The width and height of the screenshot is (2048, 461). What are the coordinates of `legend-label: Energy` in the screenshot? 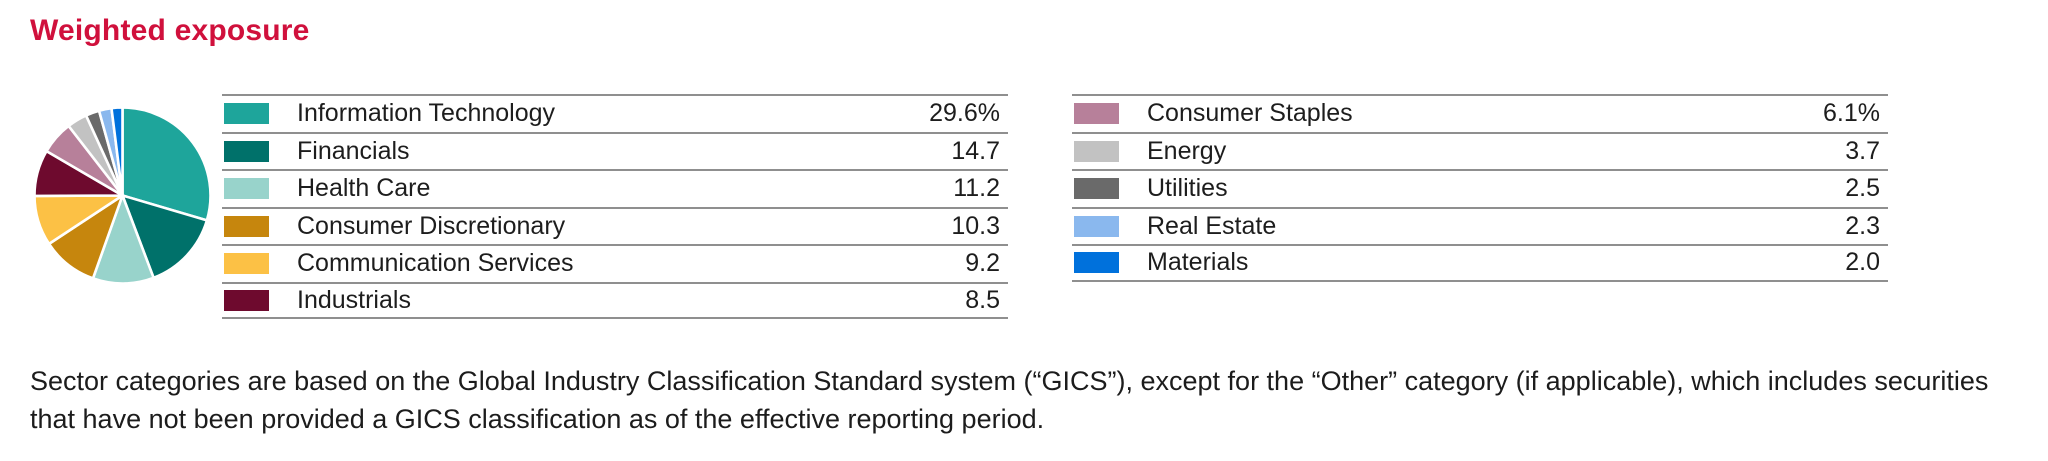 It's located at (1187, 150).